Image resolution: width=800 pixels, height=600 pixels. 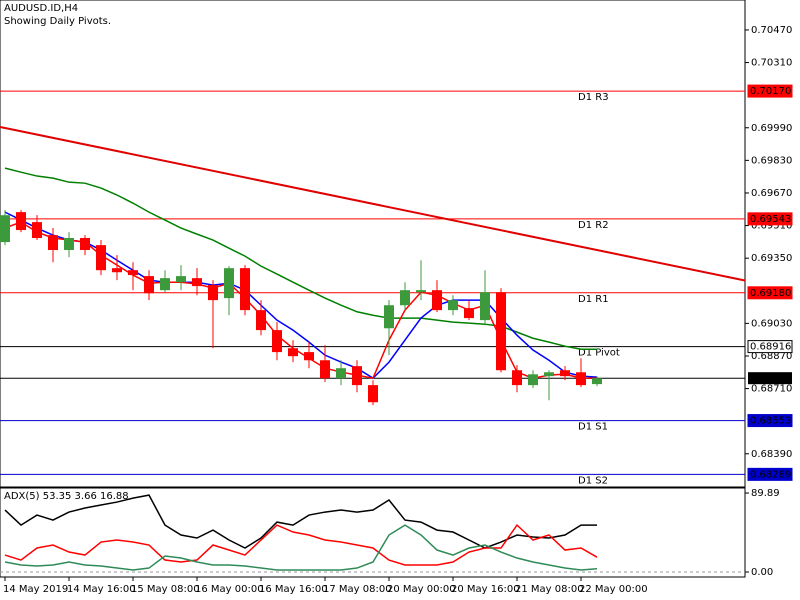 What do you see at coordinates (593, 299) in the screenshot?
I see `pivot-label: D1 R1` at bounding box center [593, 299].